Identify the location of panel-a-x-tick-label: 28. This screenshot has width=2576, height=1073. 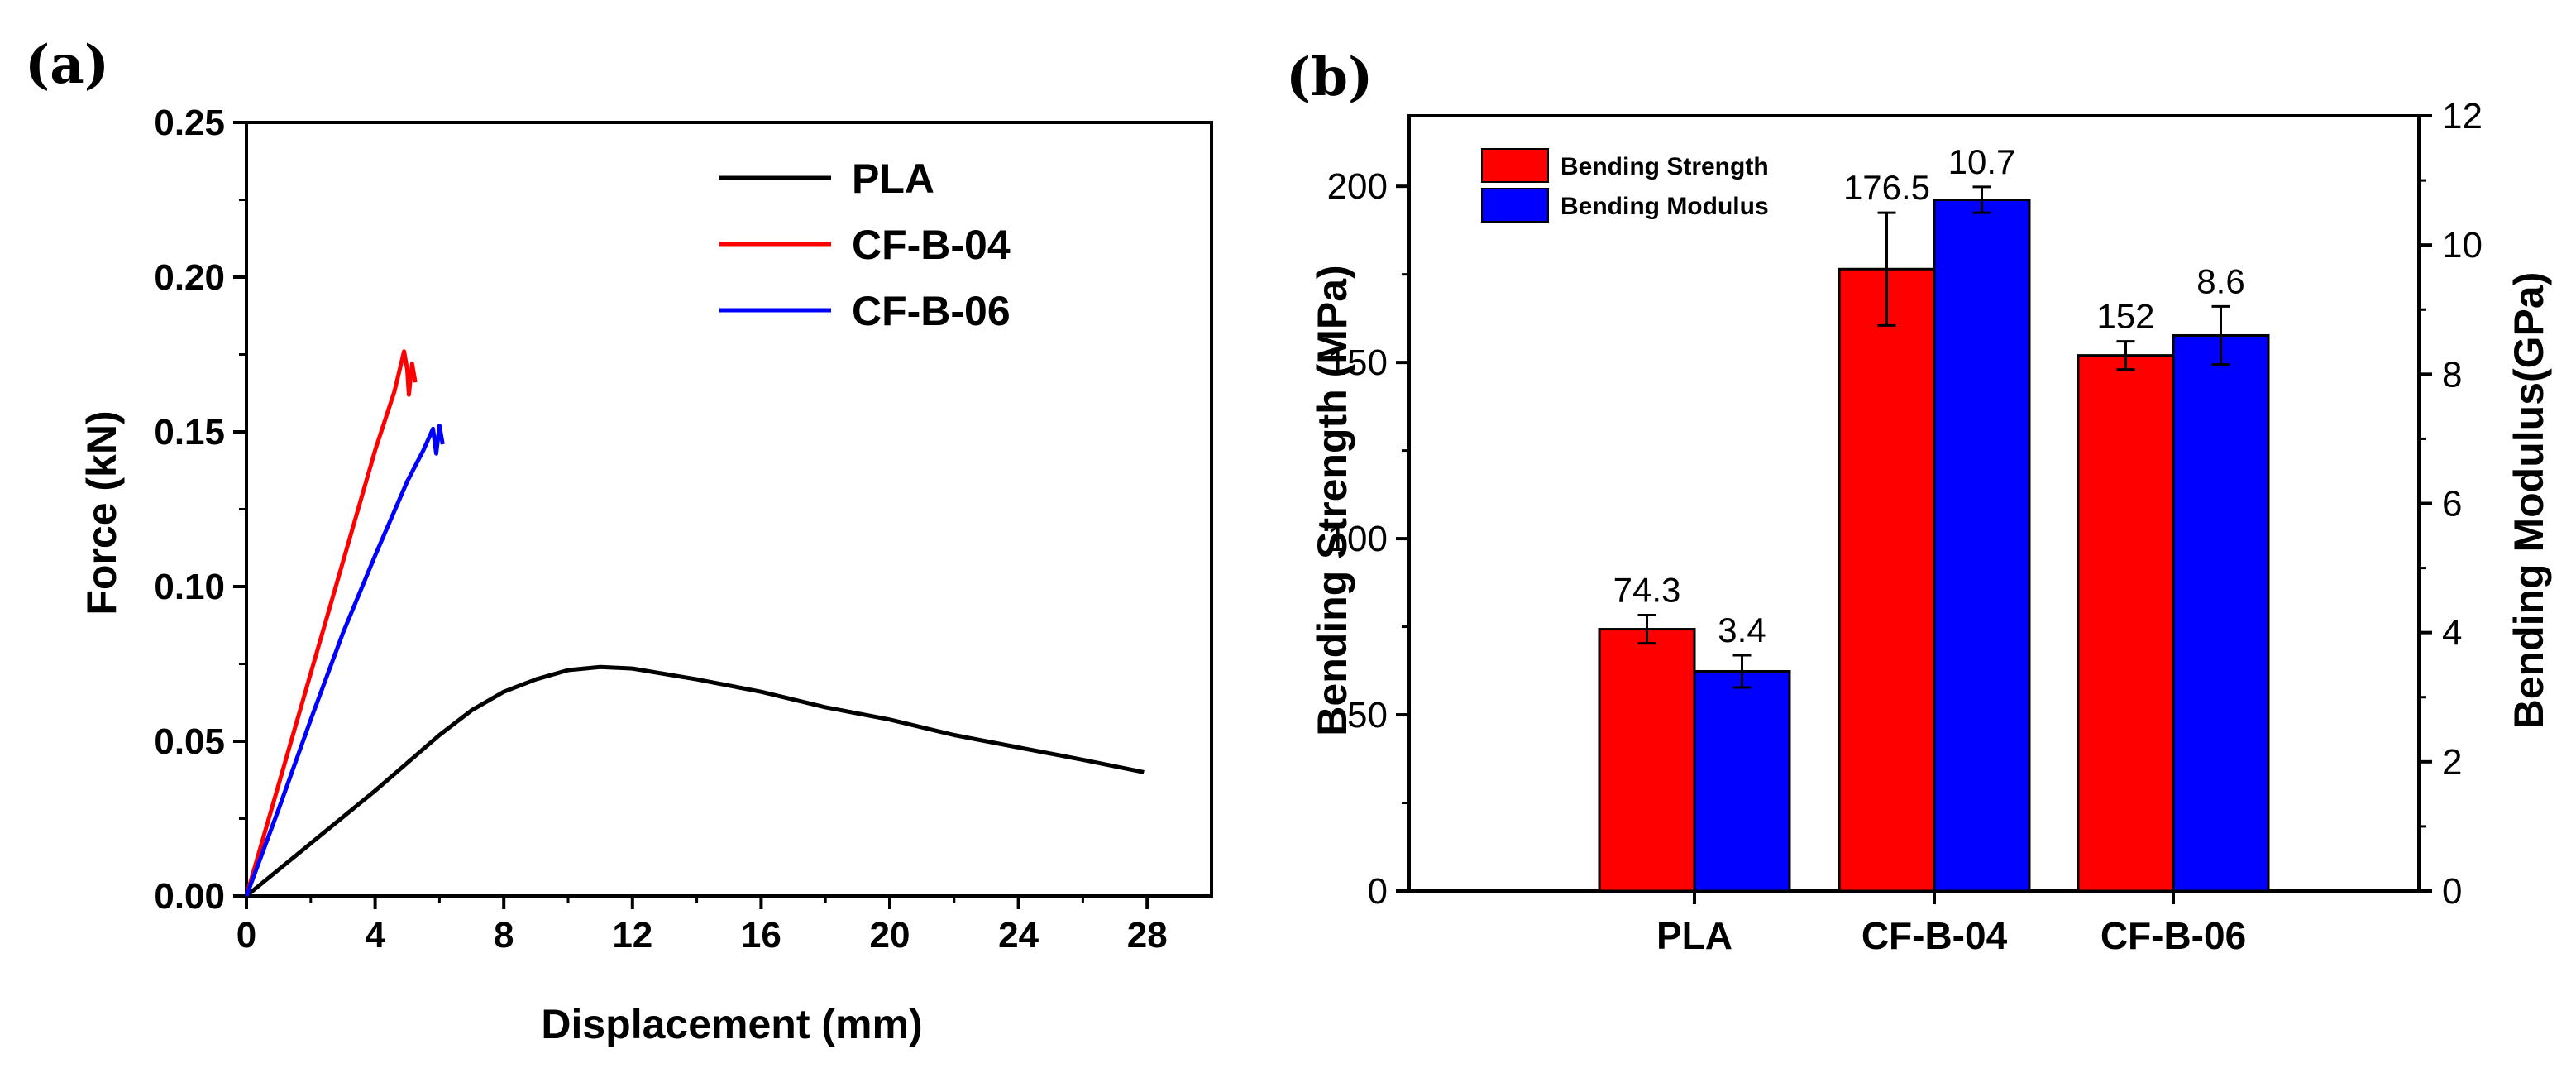
(1147, 935).